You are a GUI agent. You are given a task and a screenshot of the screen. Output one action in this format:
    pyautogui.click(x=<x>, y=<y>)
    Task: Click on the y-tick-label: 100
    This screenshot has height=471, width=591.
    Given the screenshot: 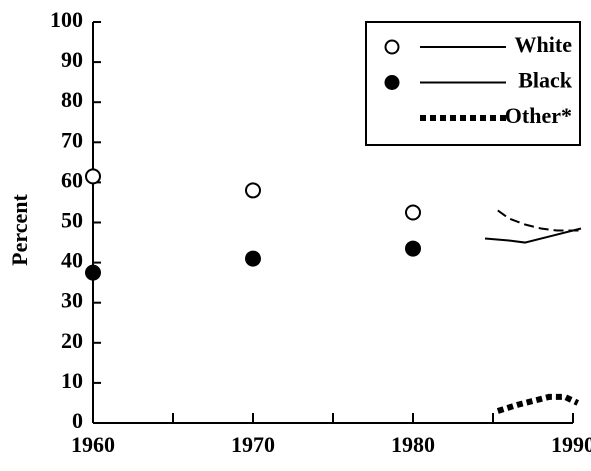 What is the action you would take?
    pyautogui.click(x=66, y=19)
    